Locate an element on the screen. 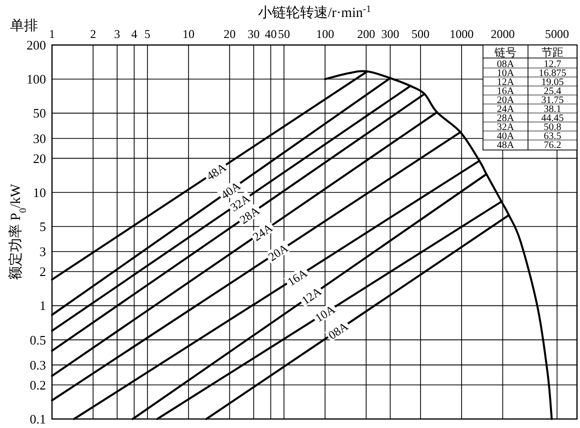  text: 12A is located at coordinates (311, 296).